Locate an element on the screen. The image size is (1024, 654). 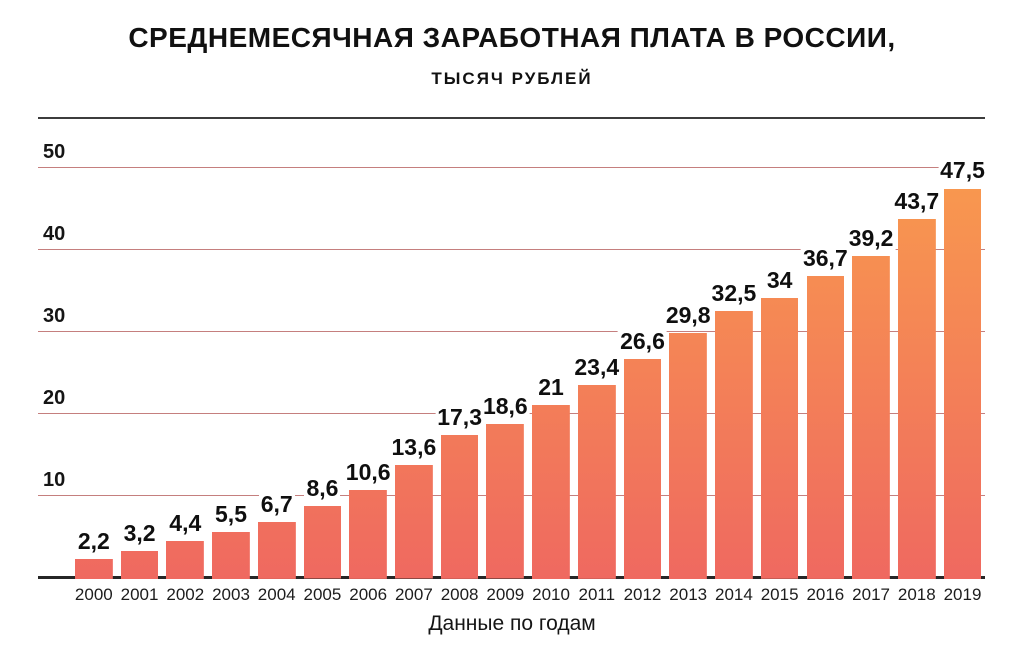
x-tick-label: 2007 is located at coordinates (413, 594).